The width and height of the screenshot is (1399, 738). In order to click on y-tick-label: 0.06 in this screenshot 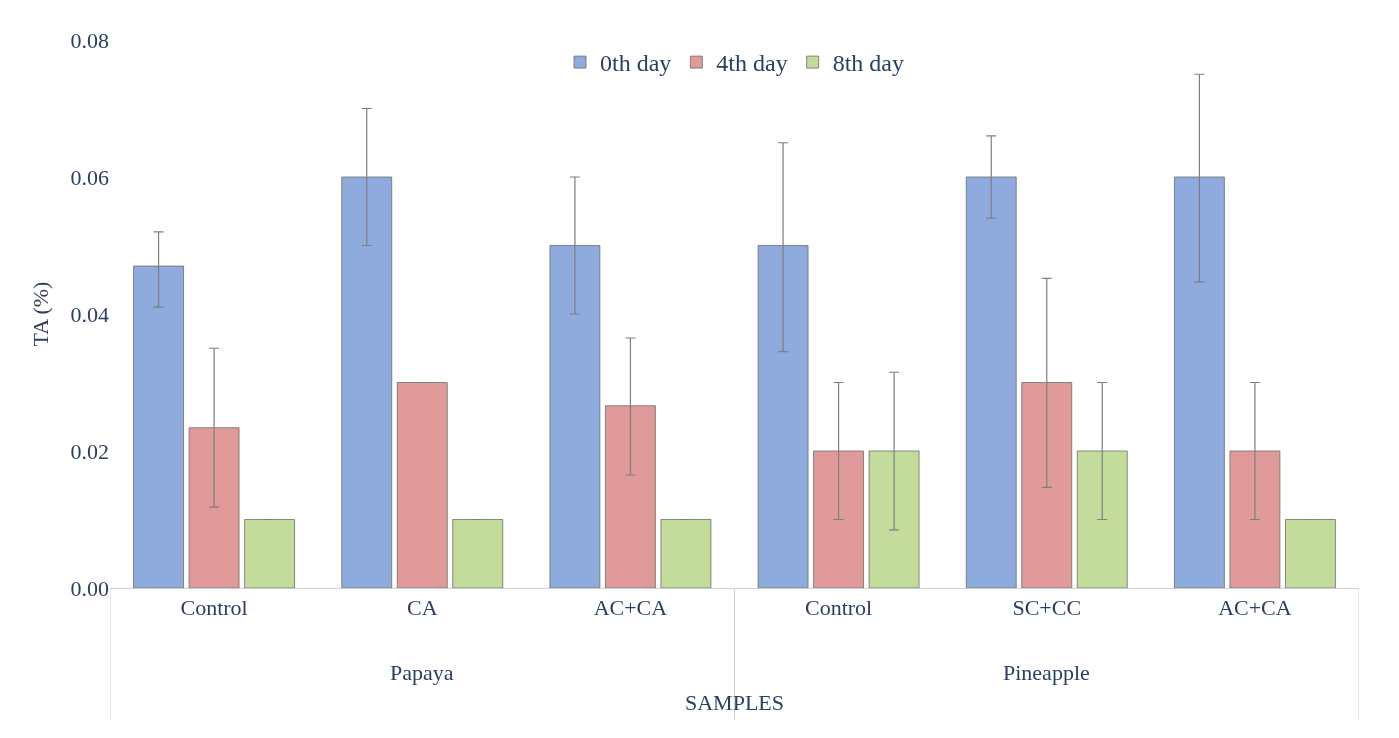, I will do `click(89, 177)`.